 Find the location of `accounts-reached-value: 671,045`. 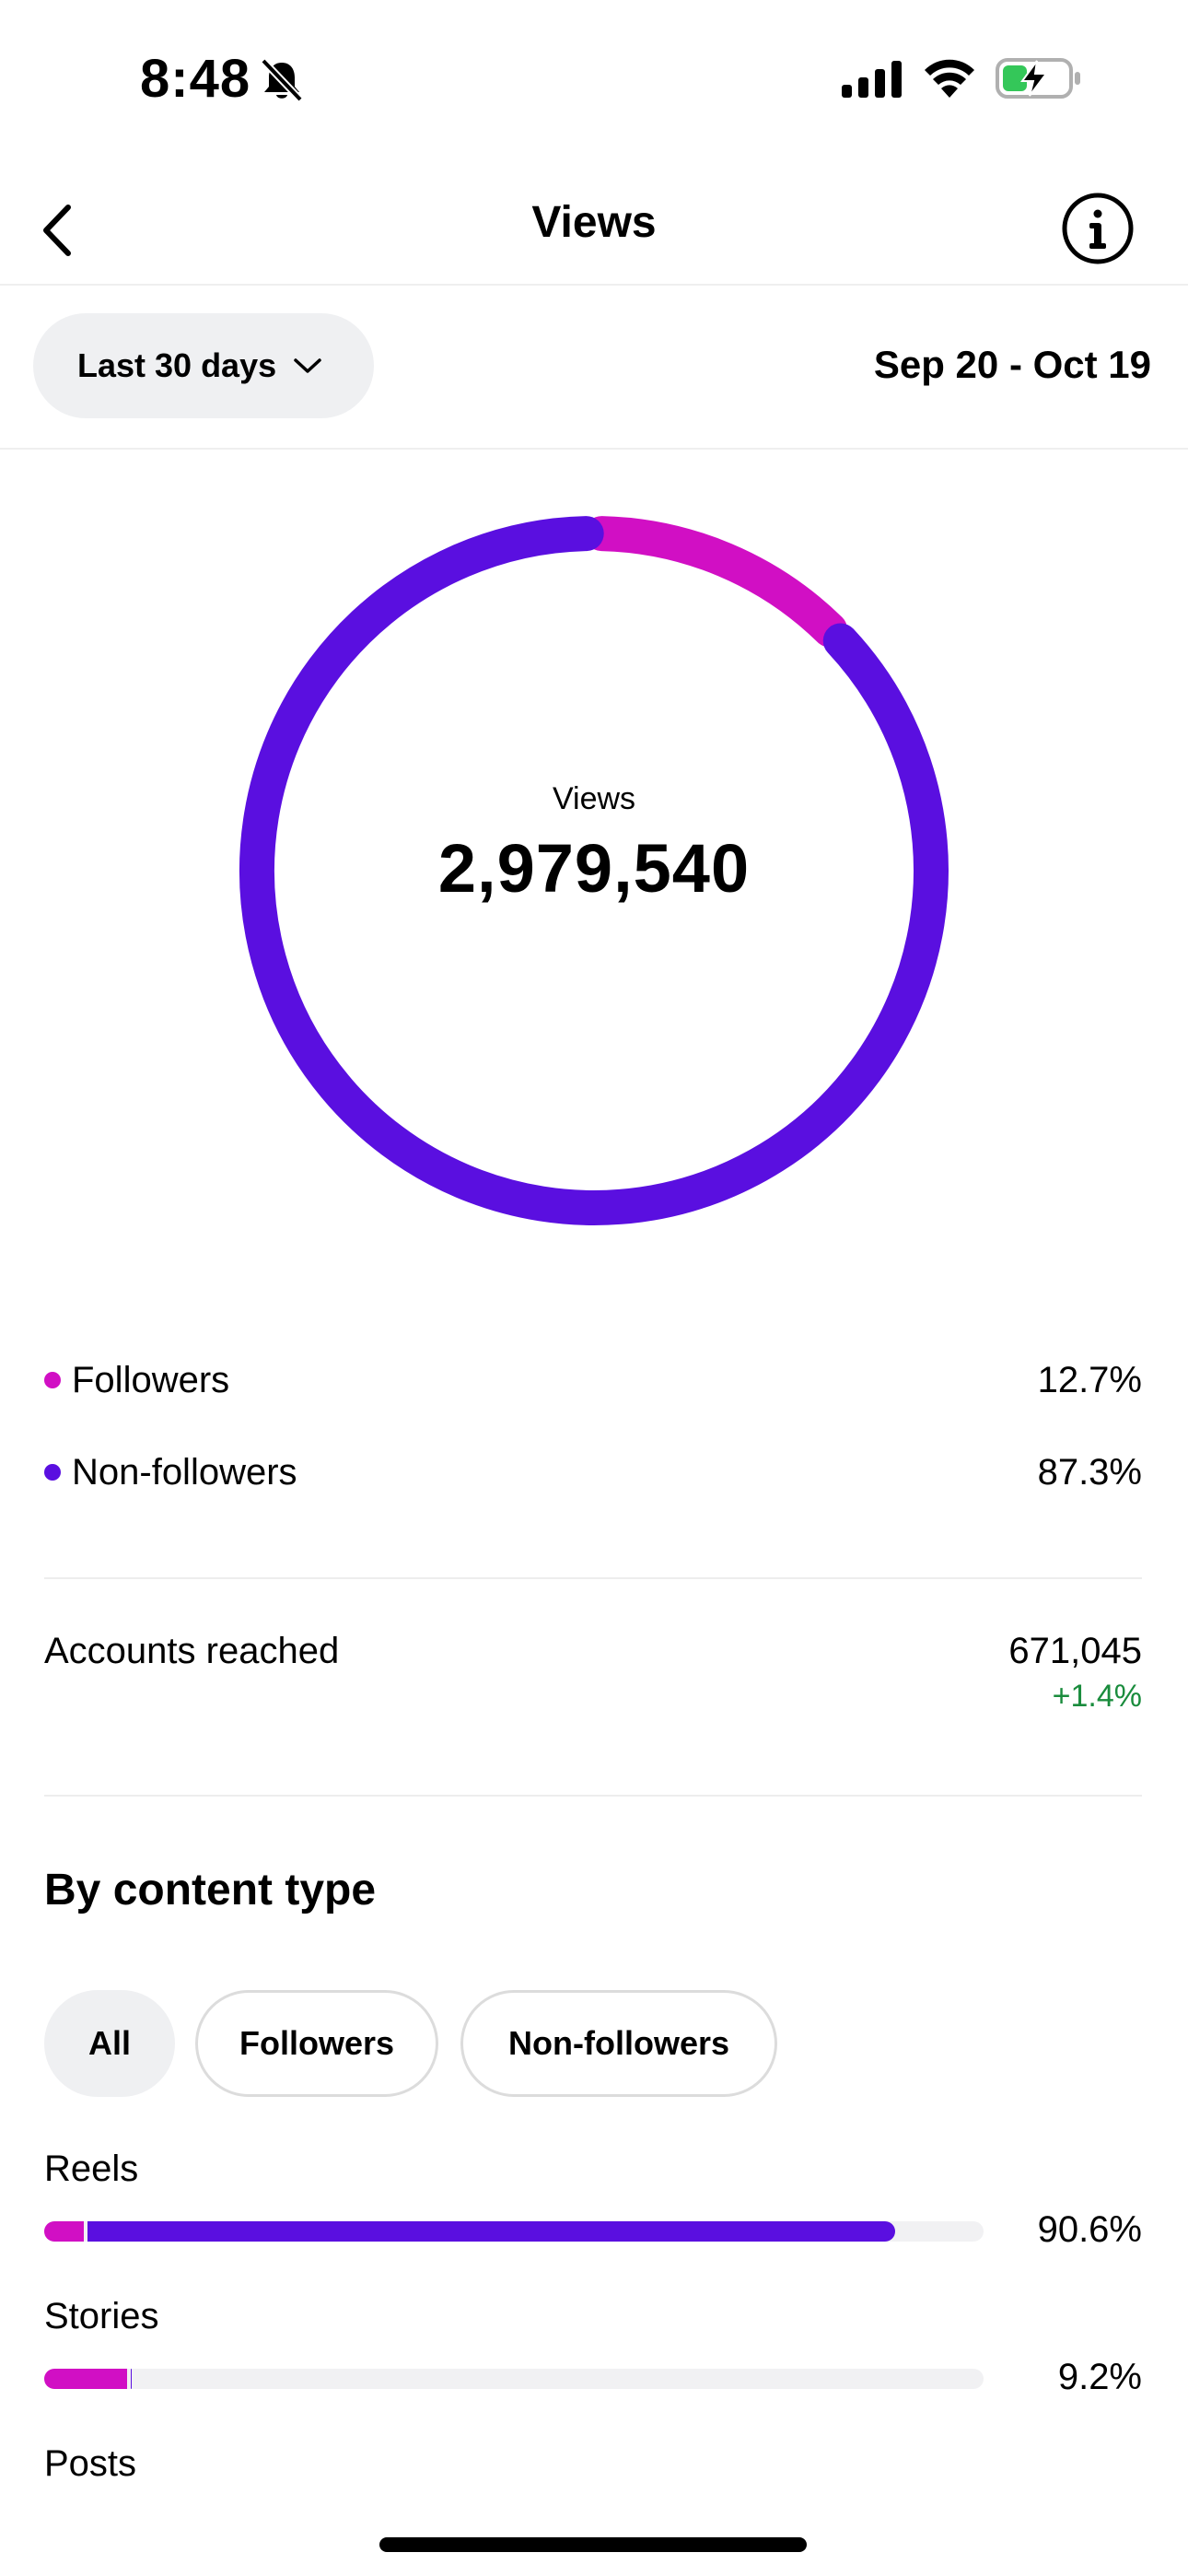

accounts-reached-value: 671,045 is located at coordinates (1075, 1651).